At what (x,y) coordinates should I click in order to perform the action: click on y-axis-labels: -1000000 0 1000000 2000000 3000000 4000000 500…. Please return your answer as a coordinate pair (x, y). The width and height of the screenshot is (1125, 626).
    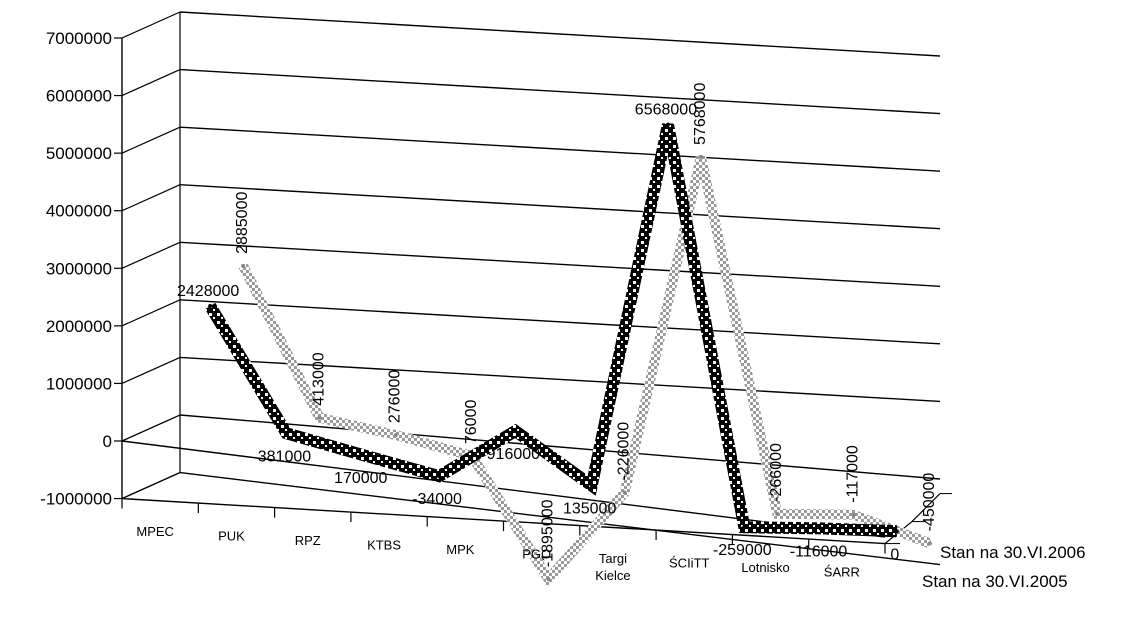
    Looking at the image, I should click on (76, 269).